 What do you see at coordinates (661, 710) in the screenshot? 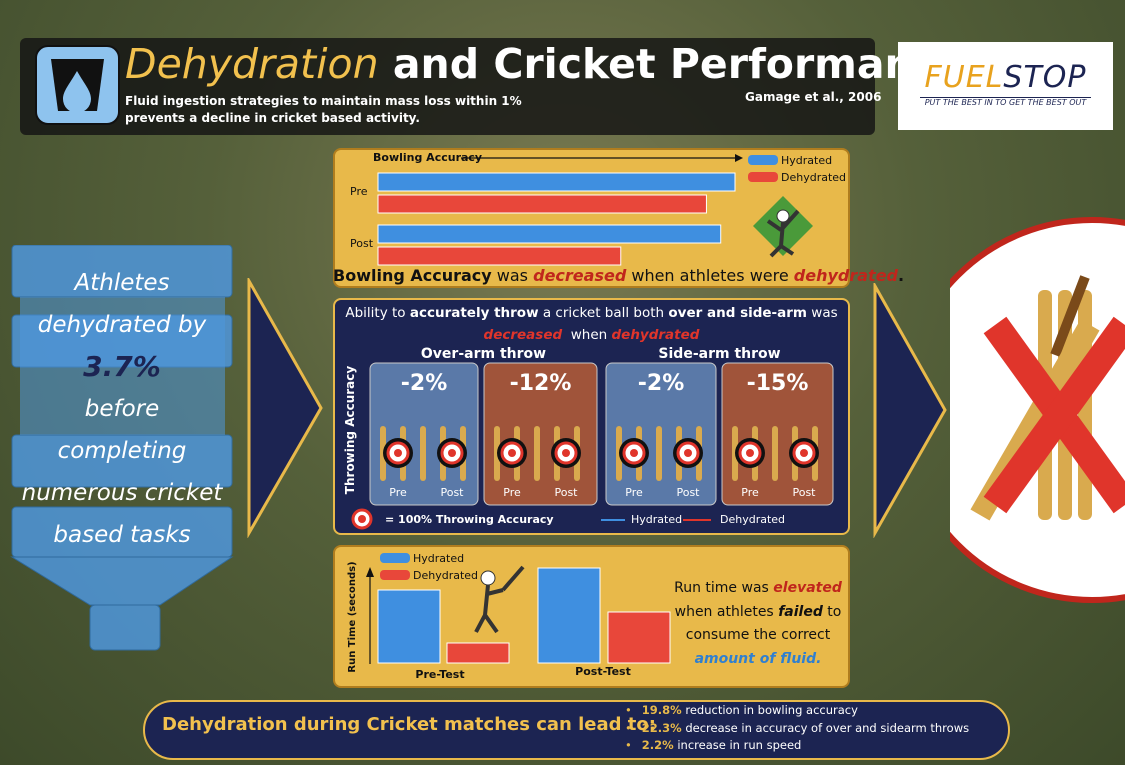
I see `point-figure: 19.8%` at bounding box center [661, 710].